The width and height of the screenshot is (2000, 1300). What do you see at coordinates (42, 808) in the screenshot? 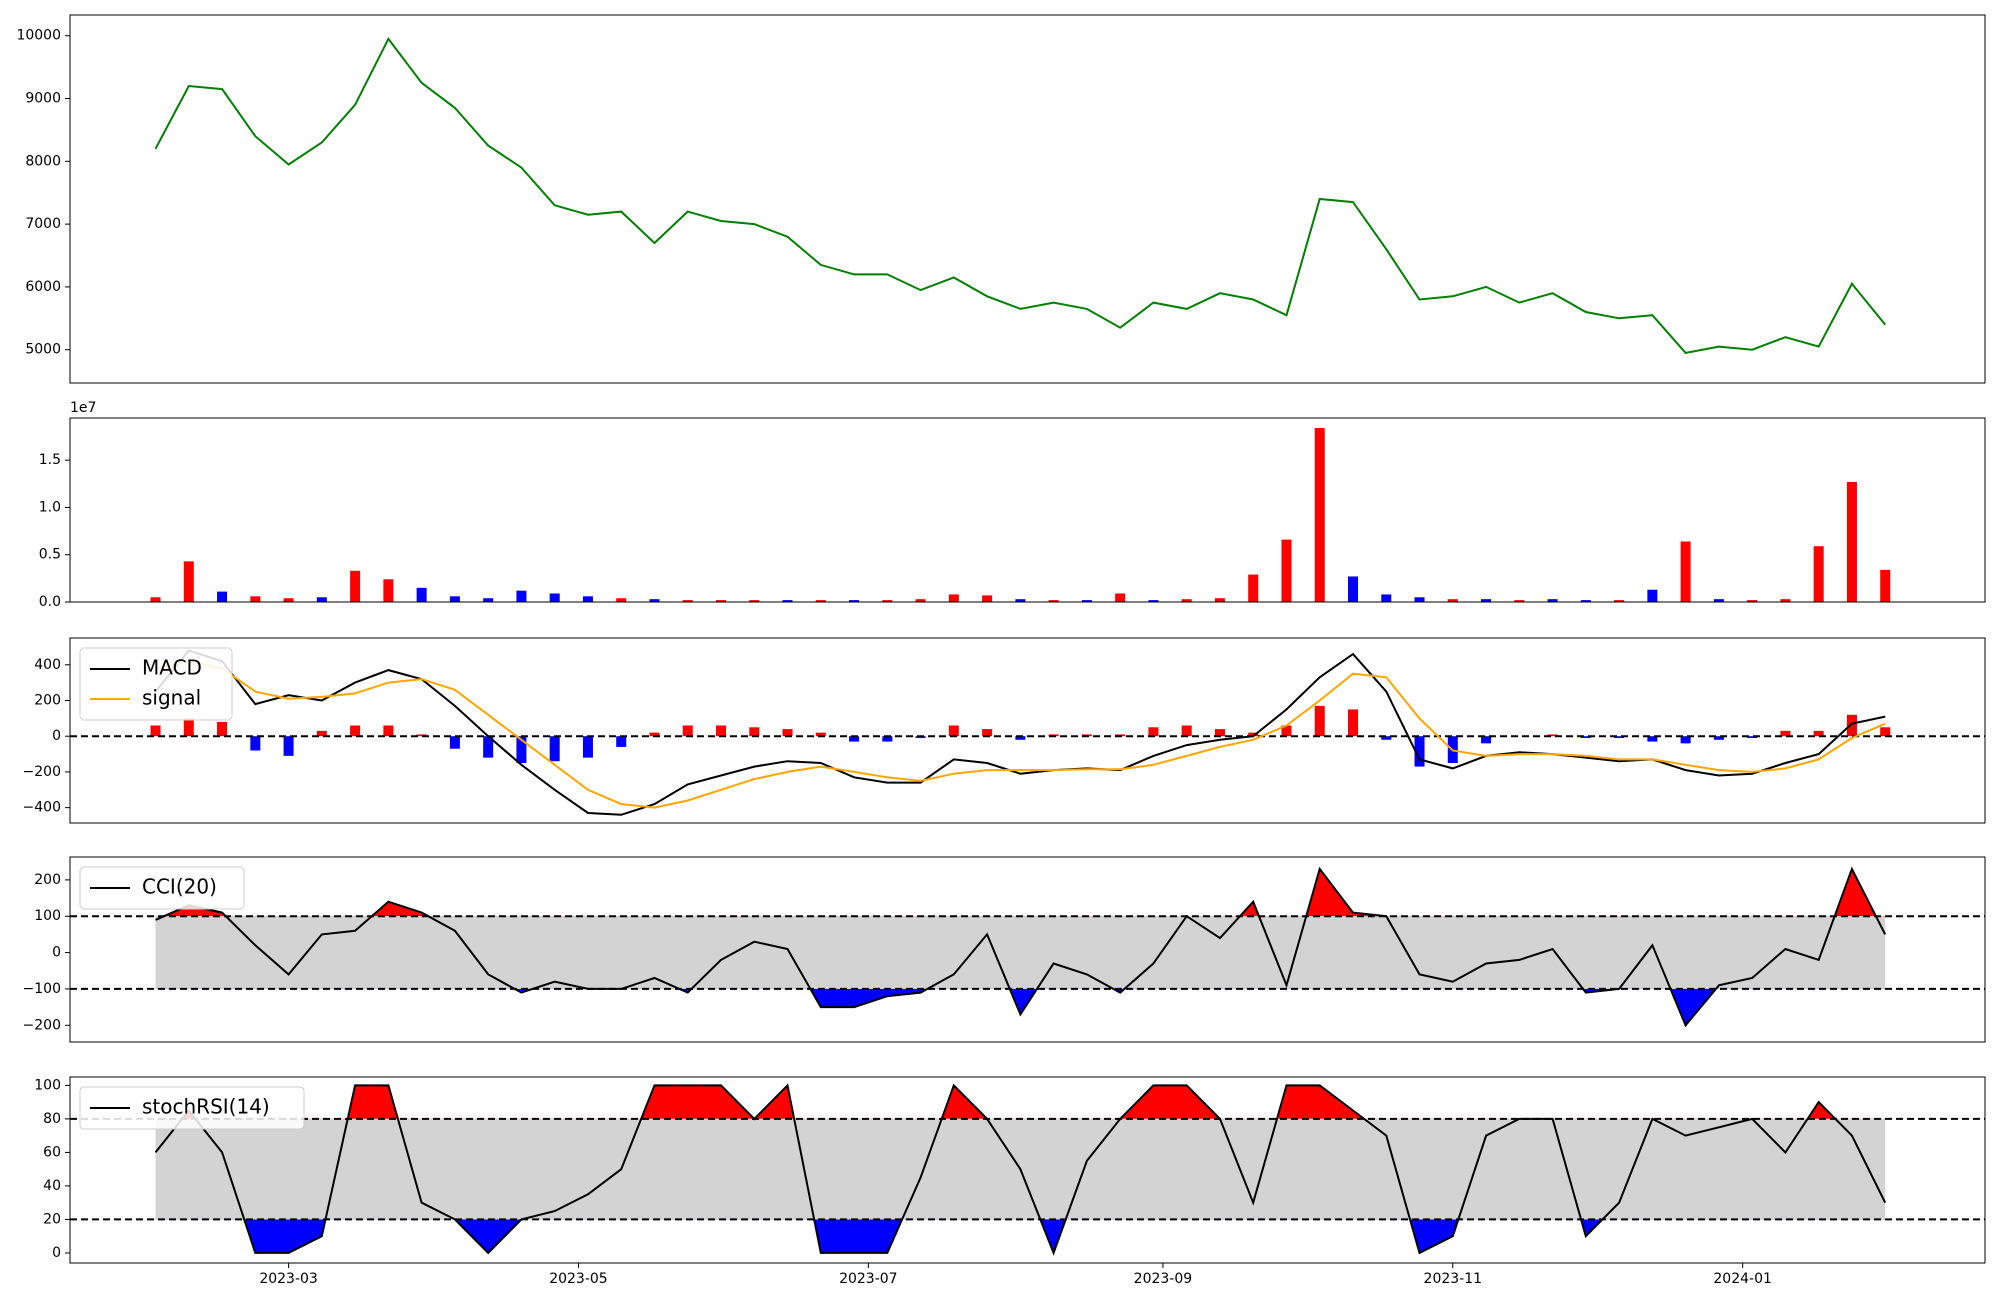
I see `y-tick-label: −400` at bounding box center [42, 808].